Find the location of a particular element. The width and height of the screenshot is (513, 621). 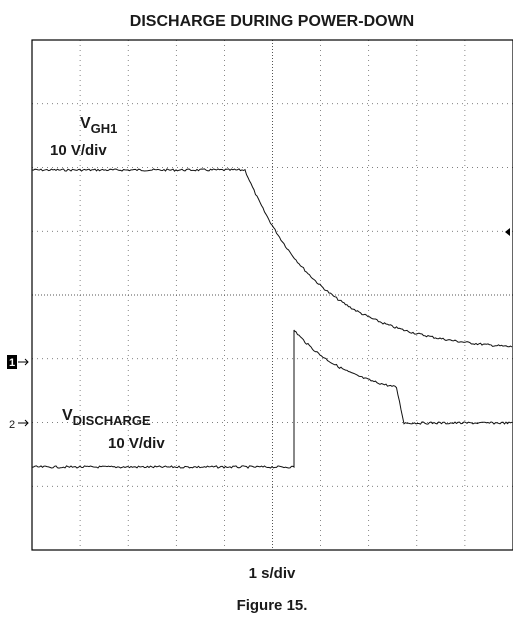

trace-label: VGH1 is located at coordinates (98, 125).